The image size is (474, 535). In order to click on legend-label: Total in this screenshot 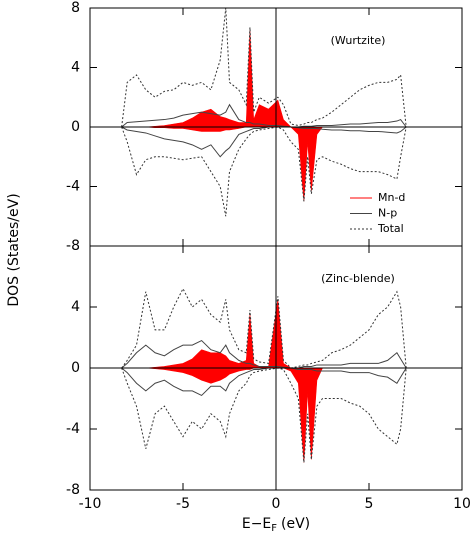, I will do `click(390, 228)`.